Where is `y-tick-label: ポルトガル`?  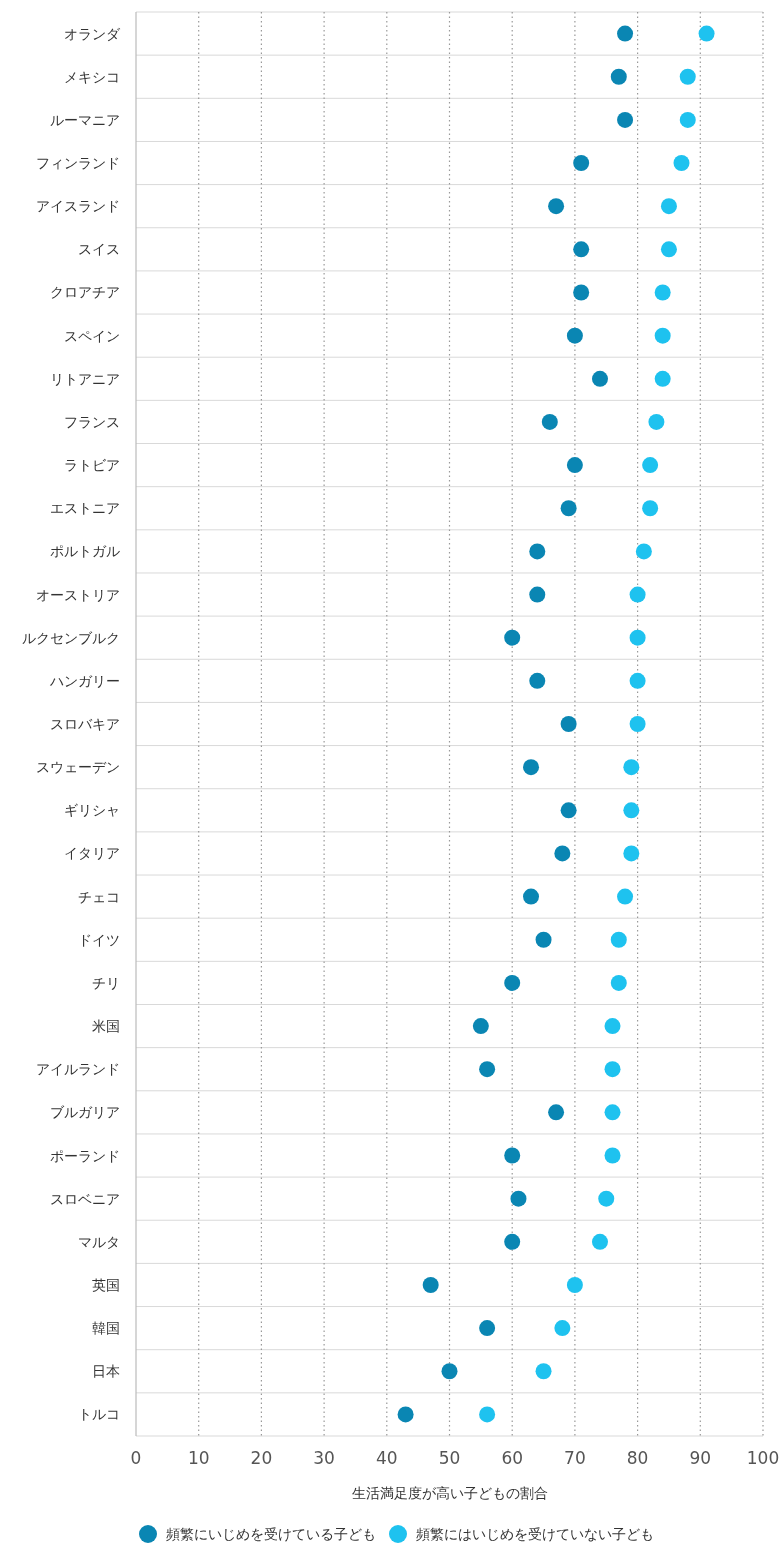
y-tick-label: ポルトガル is located at coordinates (85, 551).